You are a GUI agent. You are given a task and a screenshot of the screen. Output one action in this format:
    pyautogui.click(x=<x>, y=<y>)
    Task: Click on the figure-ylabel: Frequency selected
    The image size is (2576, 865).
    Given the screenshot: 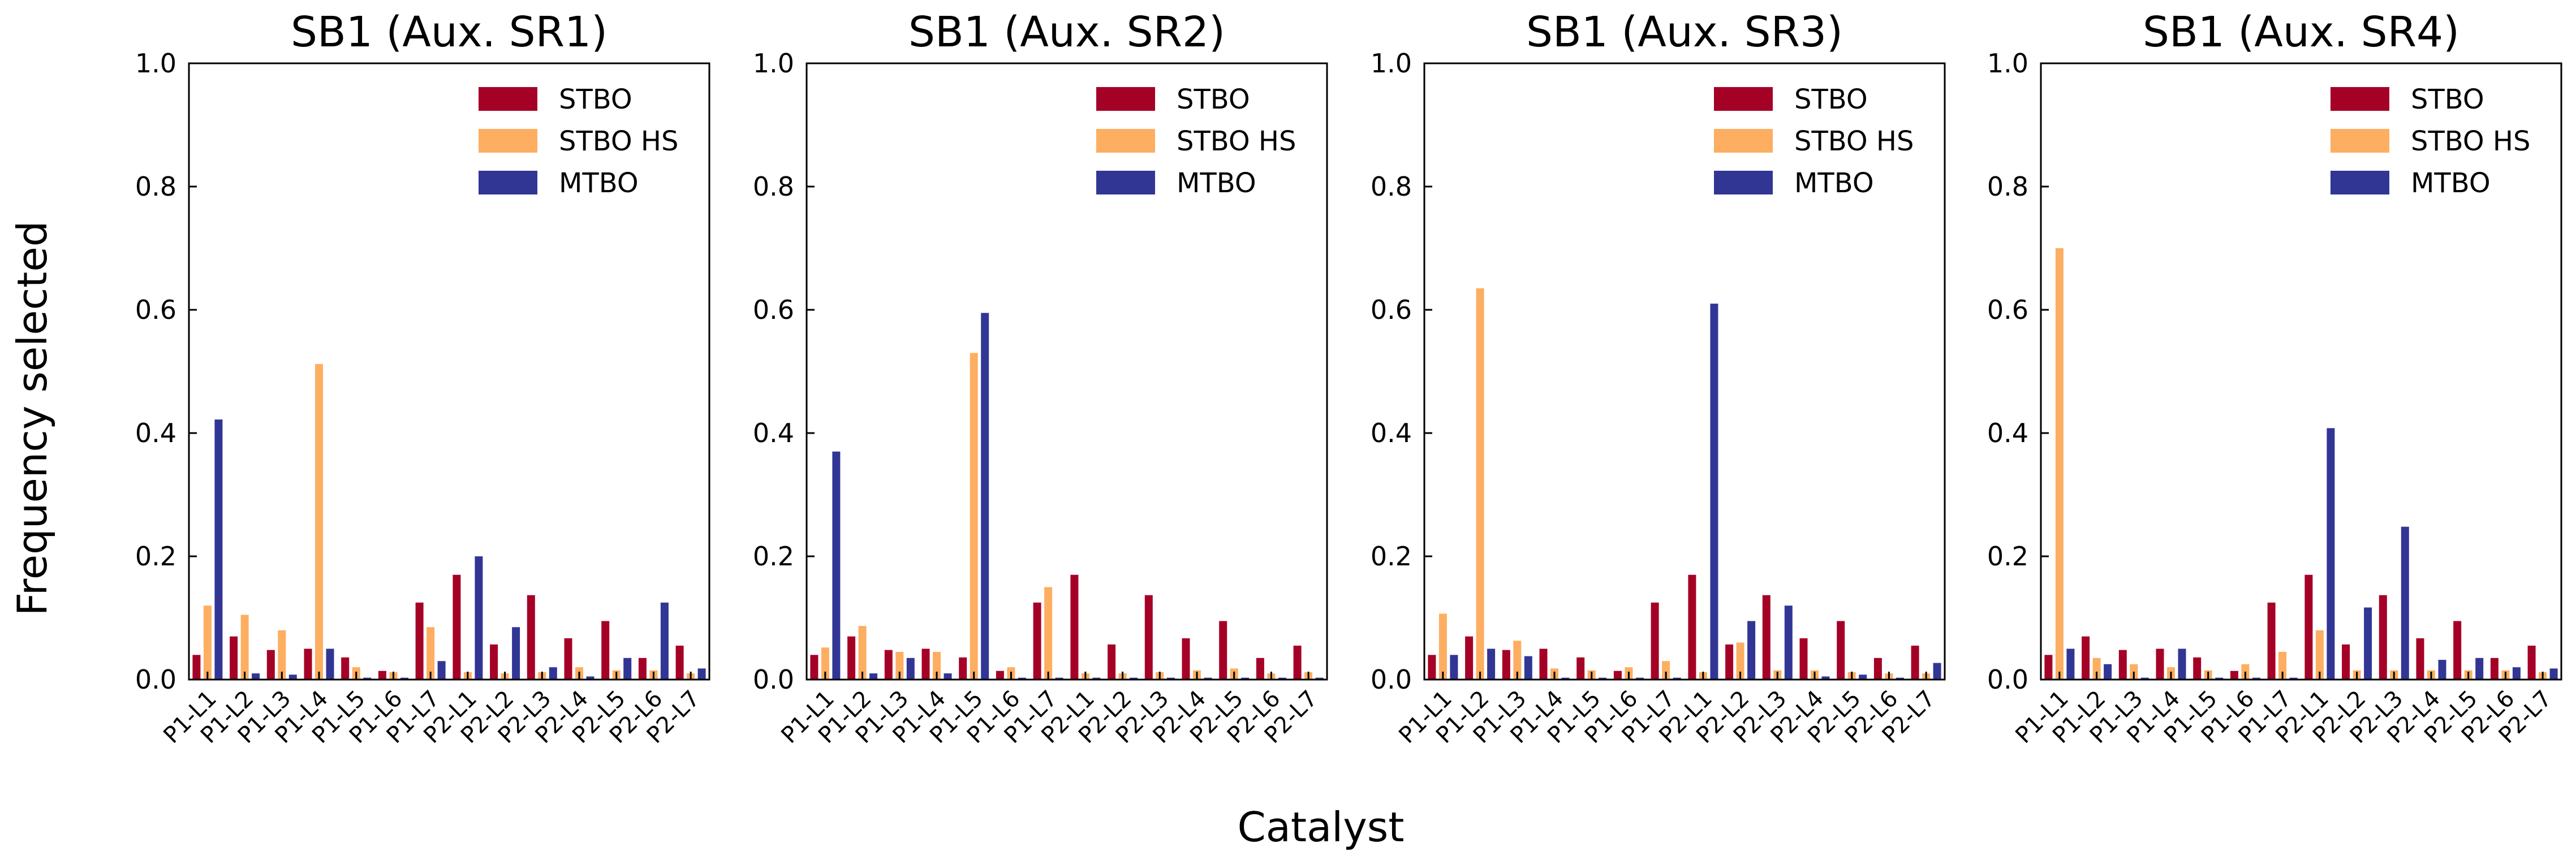 What is the action you would take?
    pyautogui.click(x=32, y=418)
    